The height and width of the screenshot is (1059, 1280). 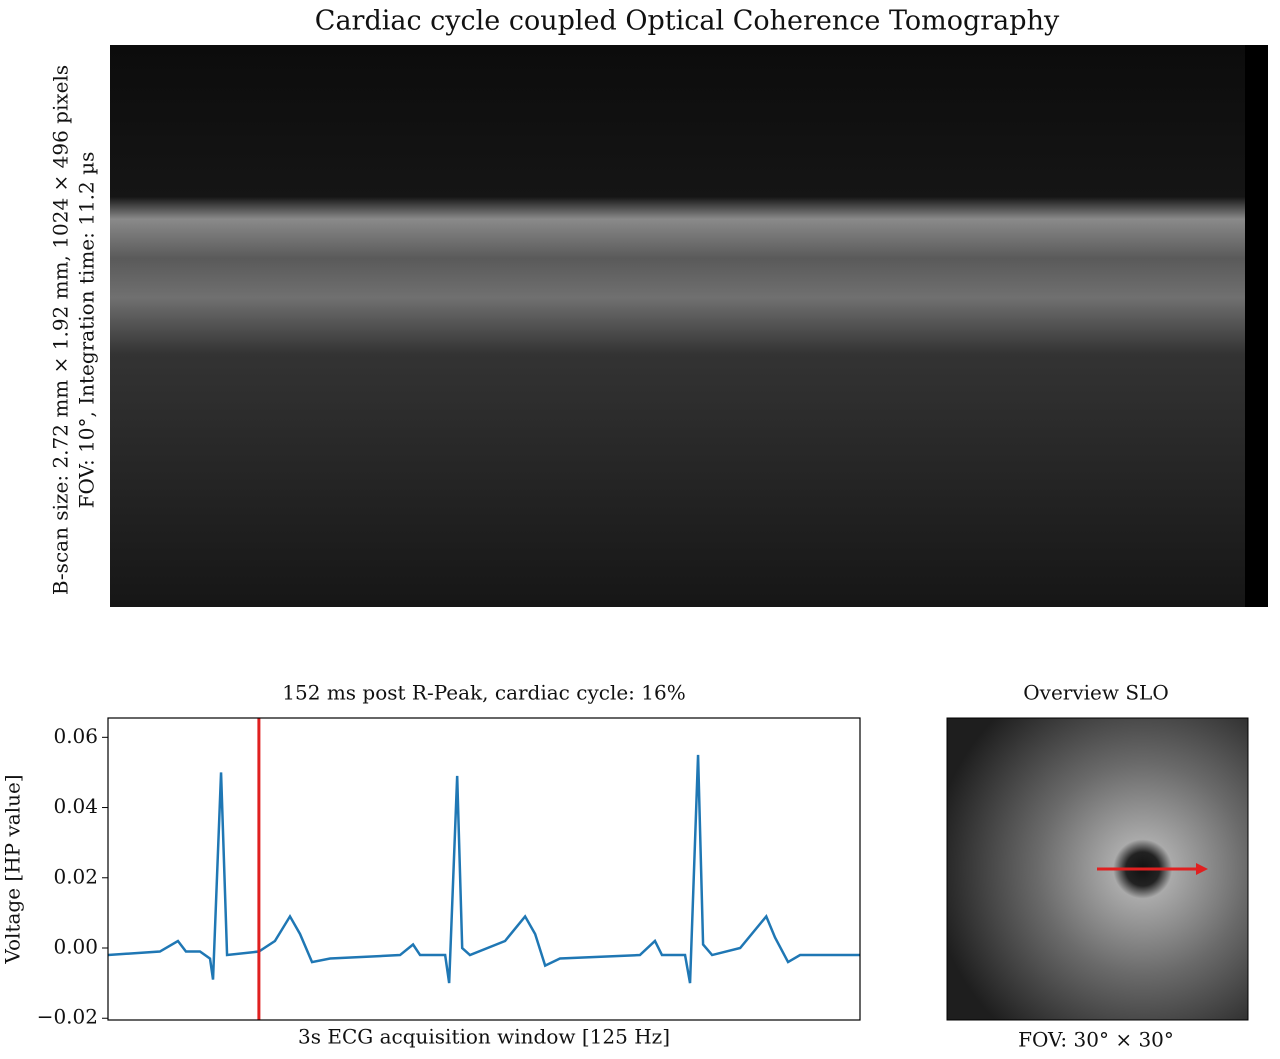 What do you see at coordinates (13, 869) in the screenshot?
I see `y-axis-label: Voltage [HP value]` at bounding box center [13, 869].